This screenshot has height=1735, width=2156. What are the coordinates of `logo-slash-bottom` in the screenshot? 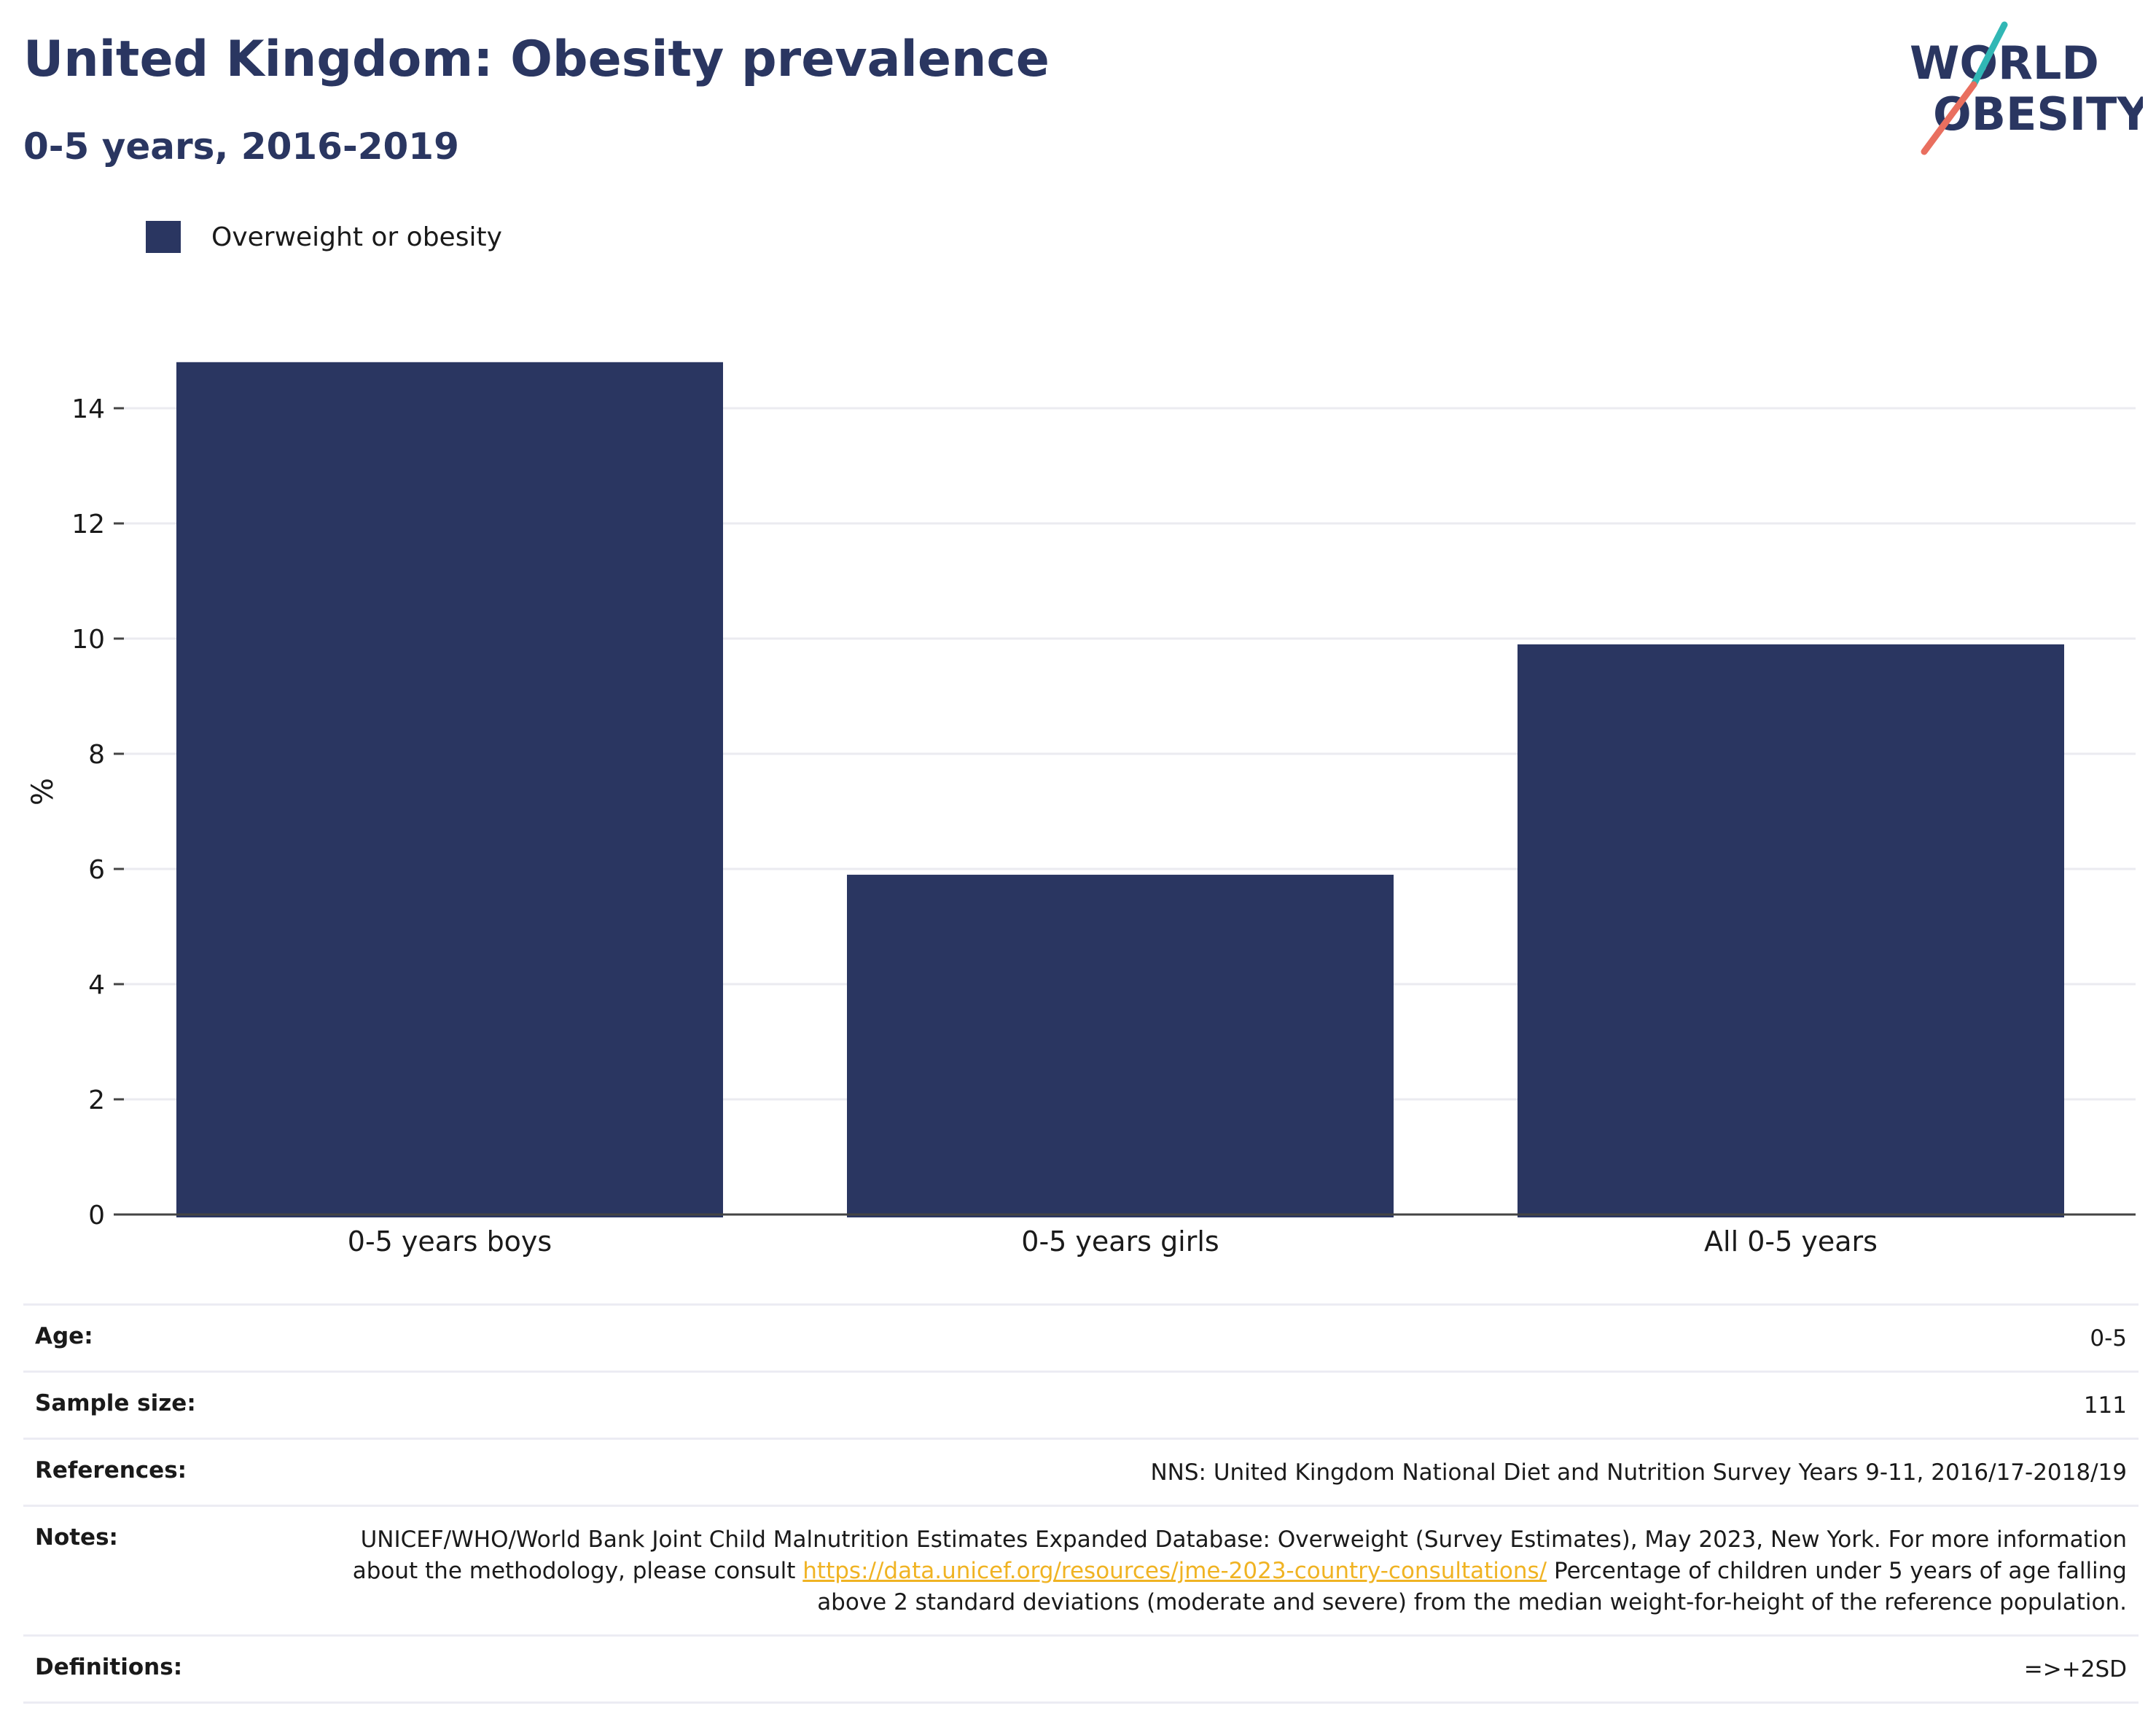 It's located at (1949, 118).